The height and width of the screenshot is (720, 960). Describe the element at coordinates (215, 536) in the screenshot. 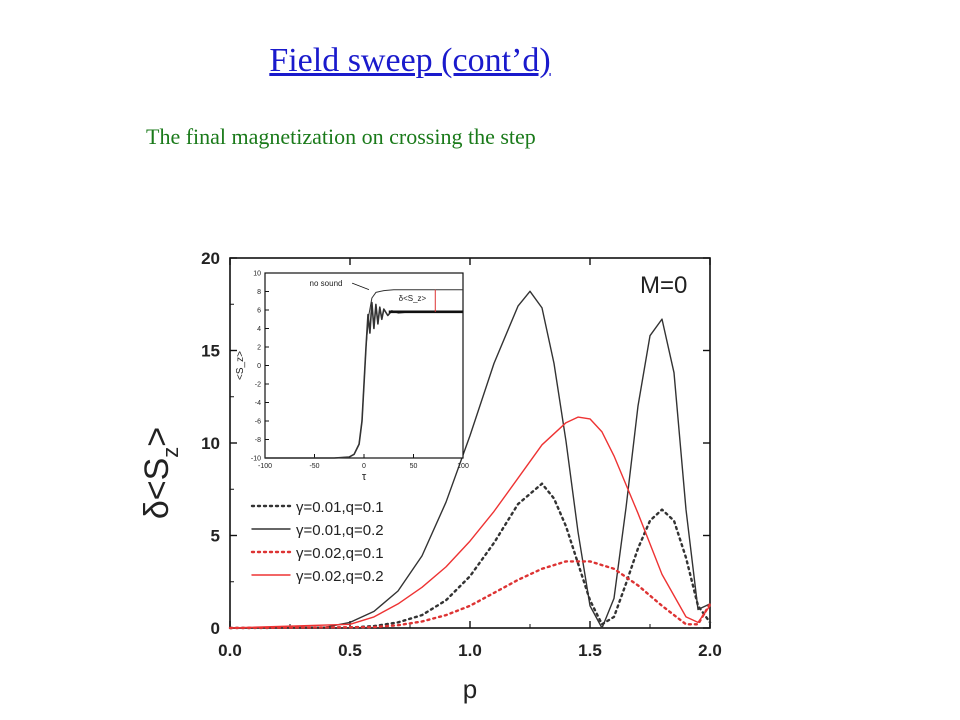

I see `y-tick-label: 5` at that location.